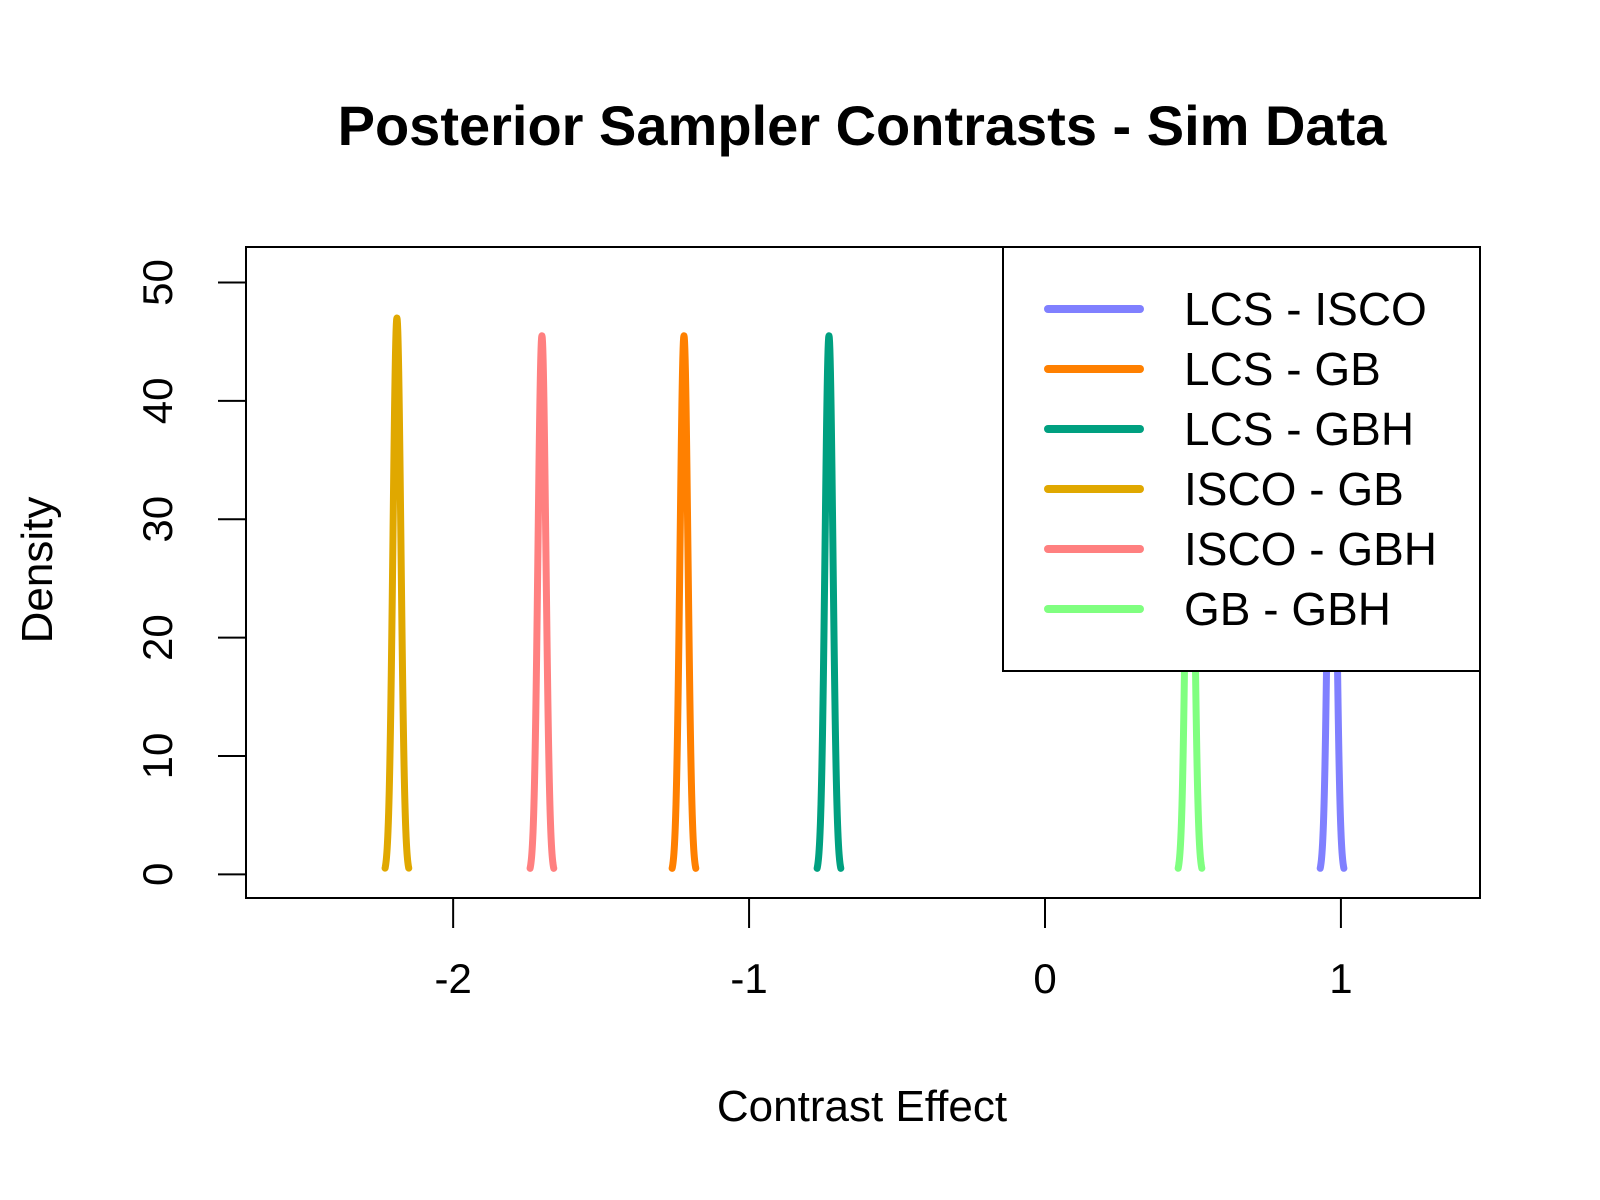  What do you see at coordinates (1282, 369) in the screenshot?
I see `legend-label: LCS - GB` at bounding box center [1282, 369].